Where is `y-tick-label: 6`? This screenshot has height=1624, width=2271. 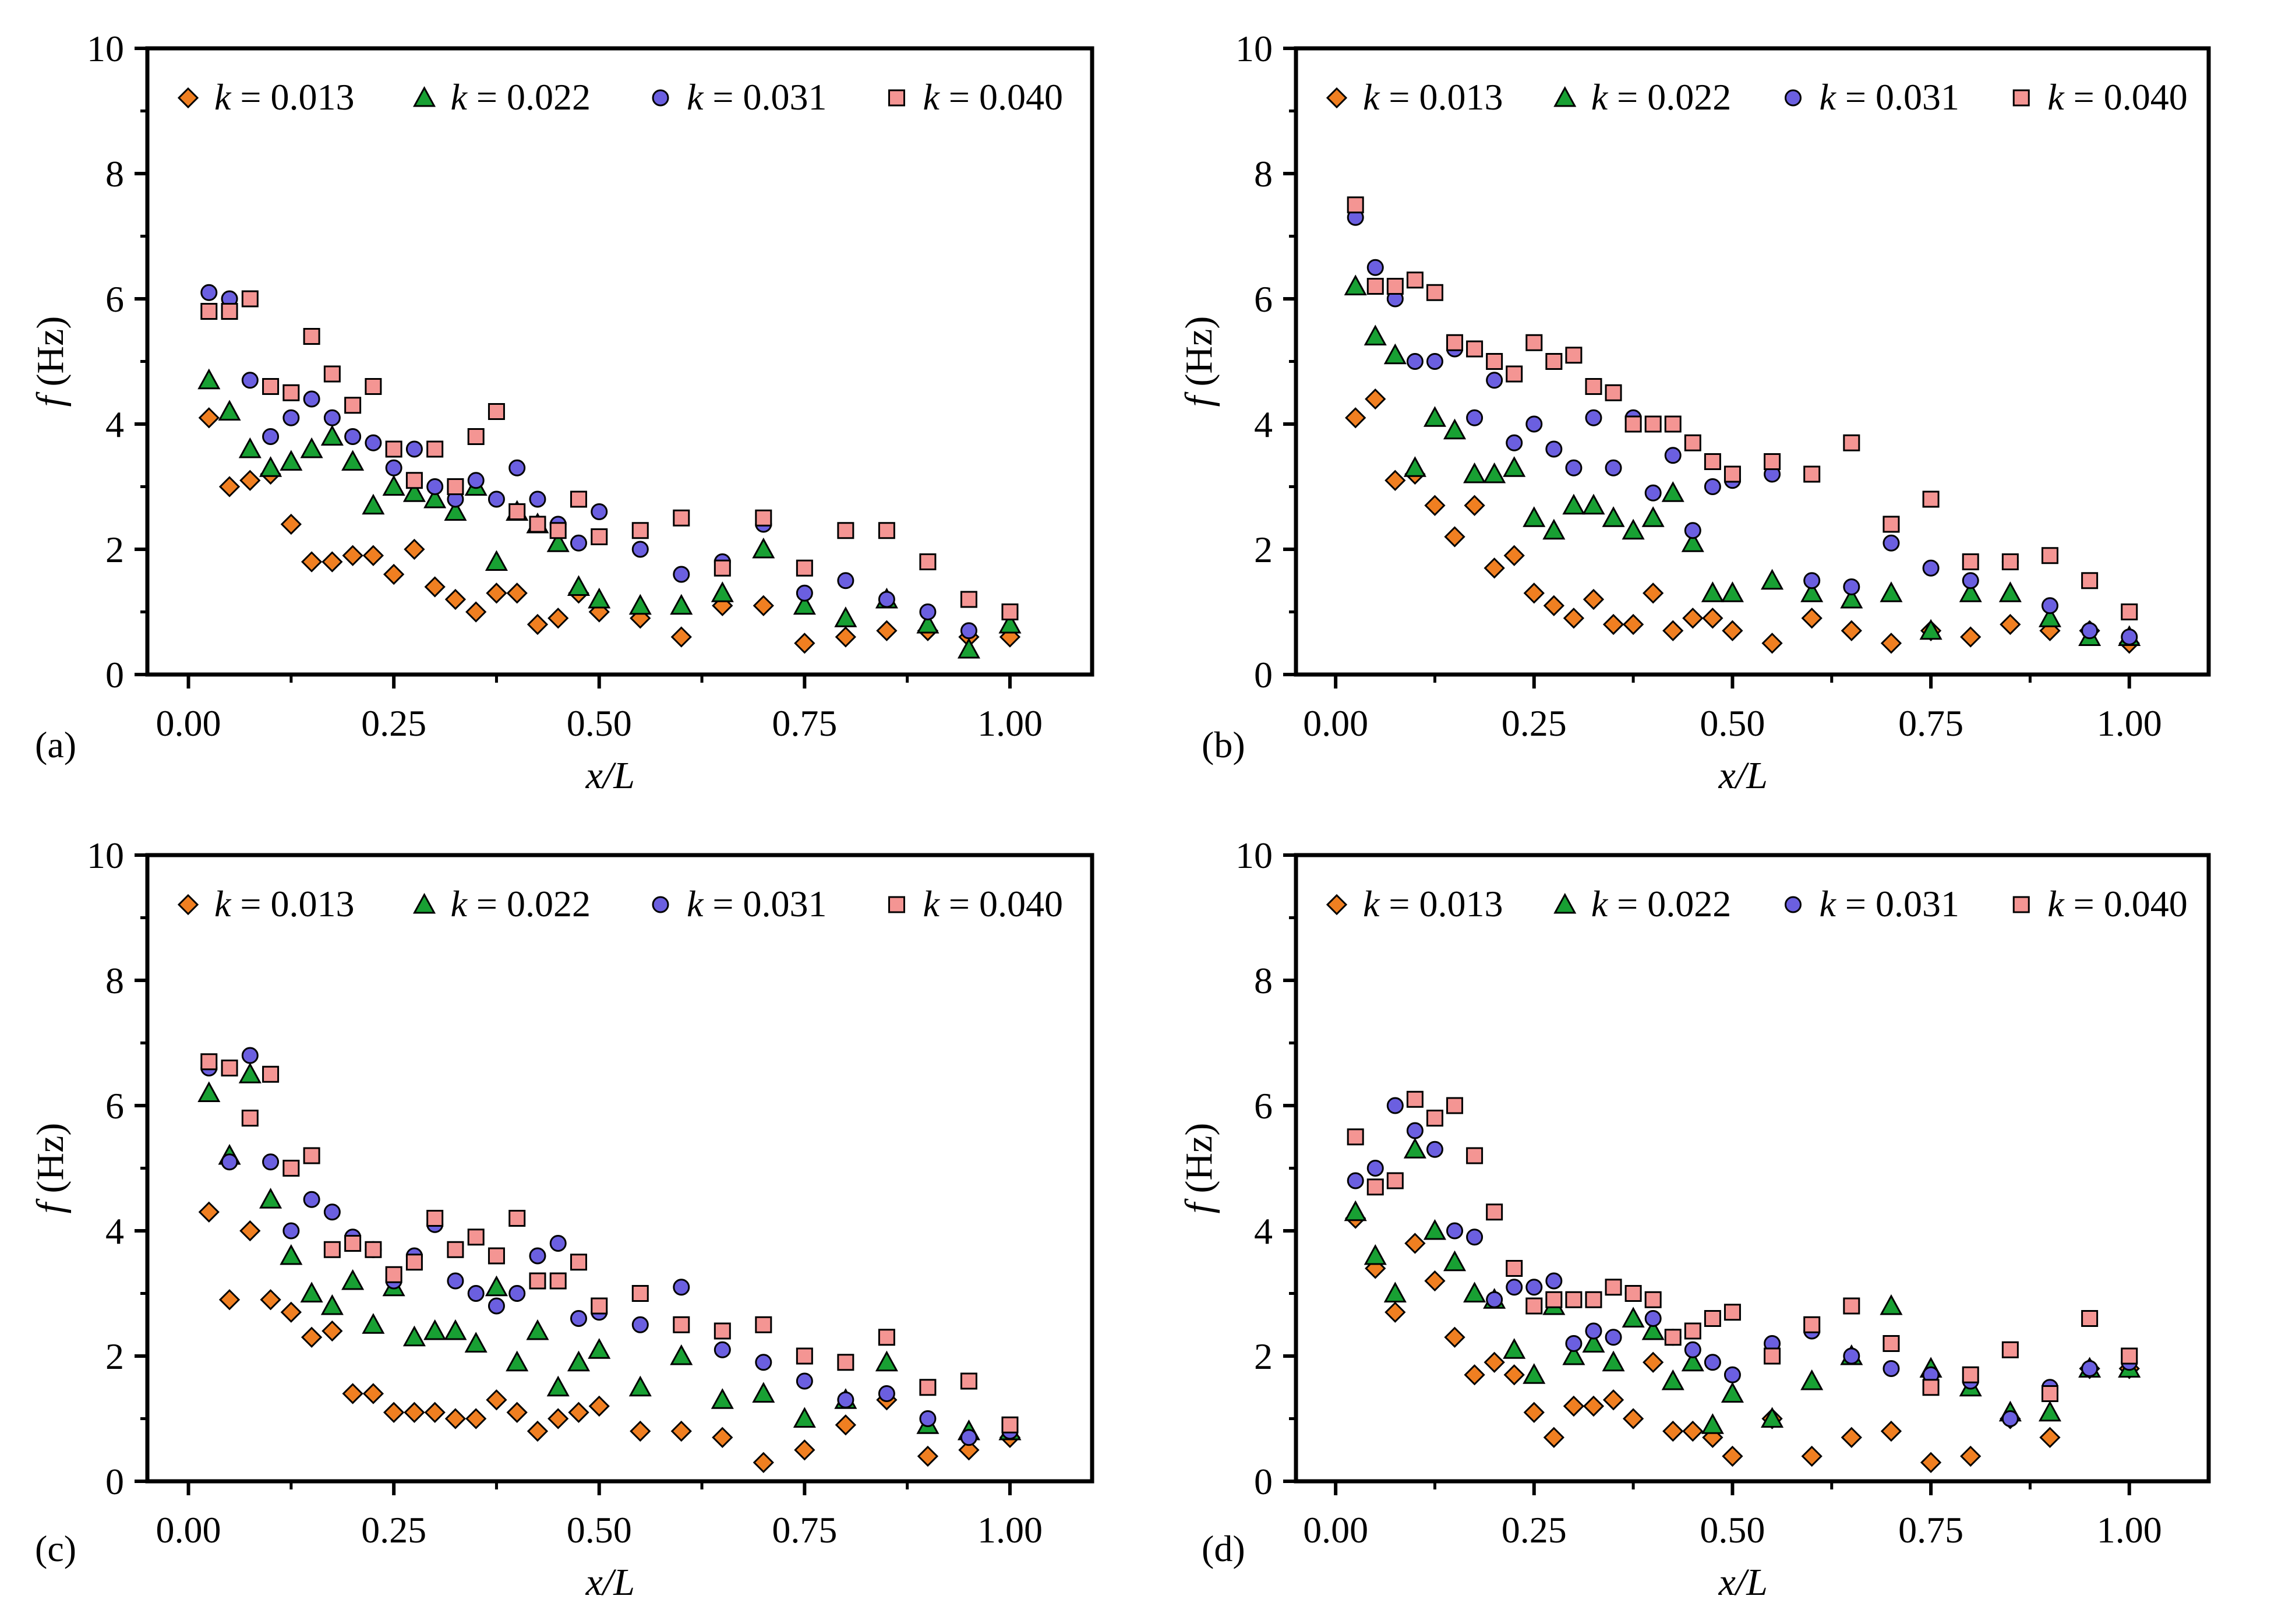 y-tick-label: 6 is located at coordinates (1263, 299).